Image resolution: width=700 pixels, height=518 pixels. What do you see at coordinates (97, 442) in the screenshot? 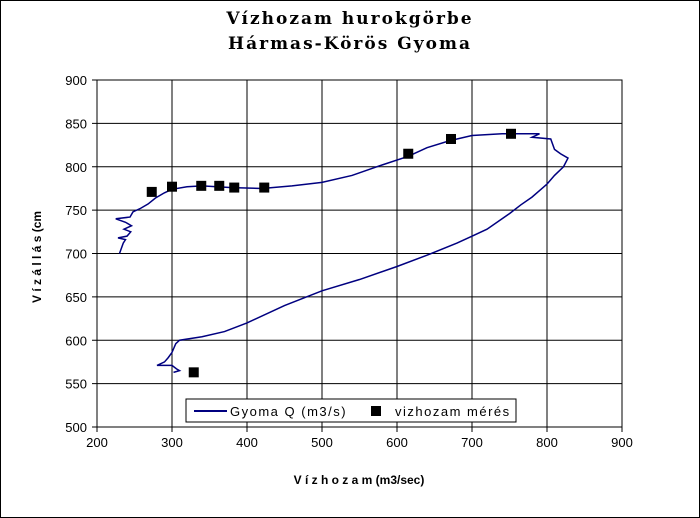
I see `x-tick-label: 200` at bounding box center [97, 442].